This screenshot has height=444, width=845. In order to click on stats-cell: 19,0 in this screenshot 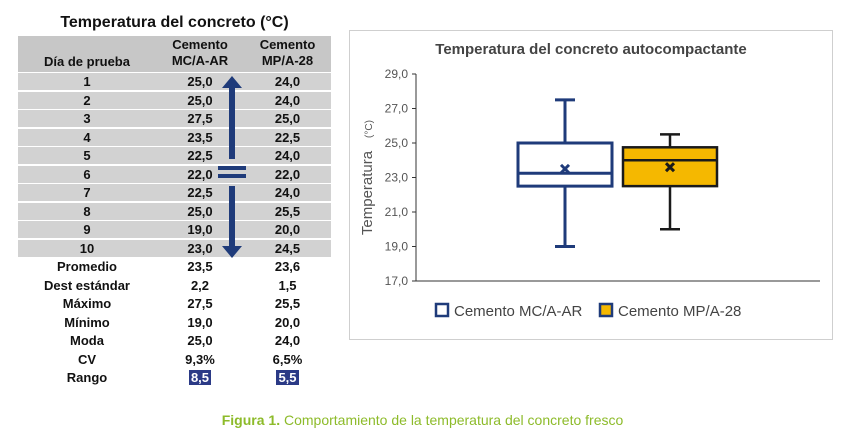, I will do `click(200, 322)`.